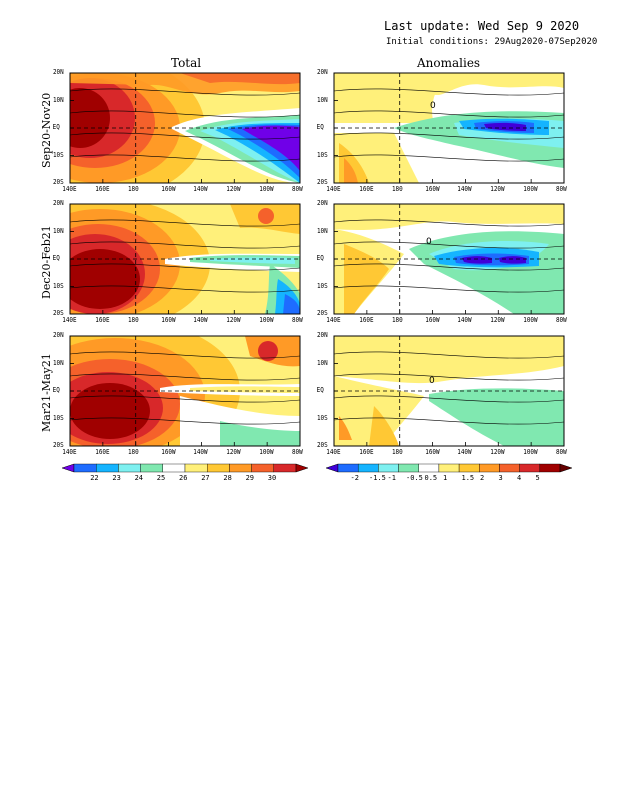  What do you see at coordinates (519, 478) in the screenshot?
I see `colorbar-label: 4` at bounding box center [519, 478].